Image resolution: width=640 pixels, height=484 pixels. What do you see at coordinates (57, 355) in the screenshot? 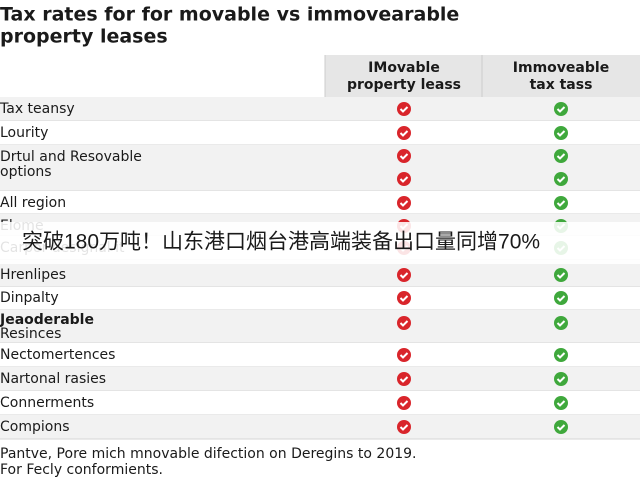
I see `row-label: Nectomertences` at bounding box center [57, 355].